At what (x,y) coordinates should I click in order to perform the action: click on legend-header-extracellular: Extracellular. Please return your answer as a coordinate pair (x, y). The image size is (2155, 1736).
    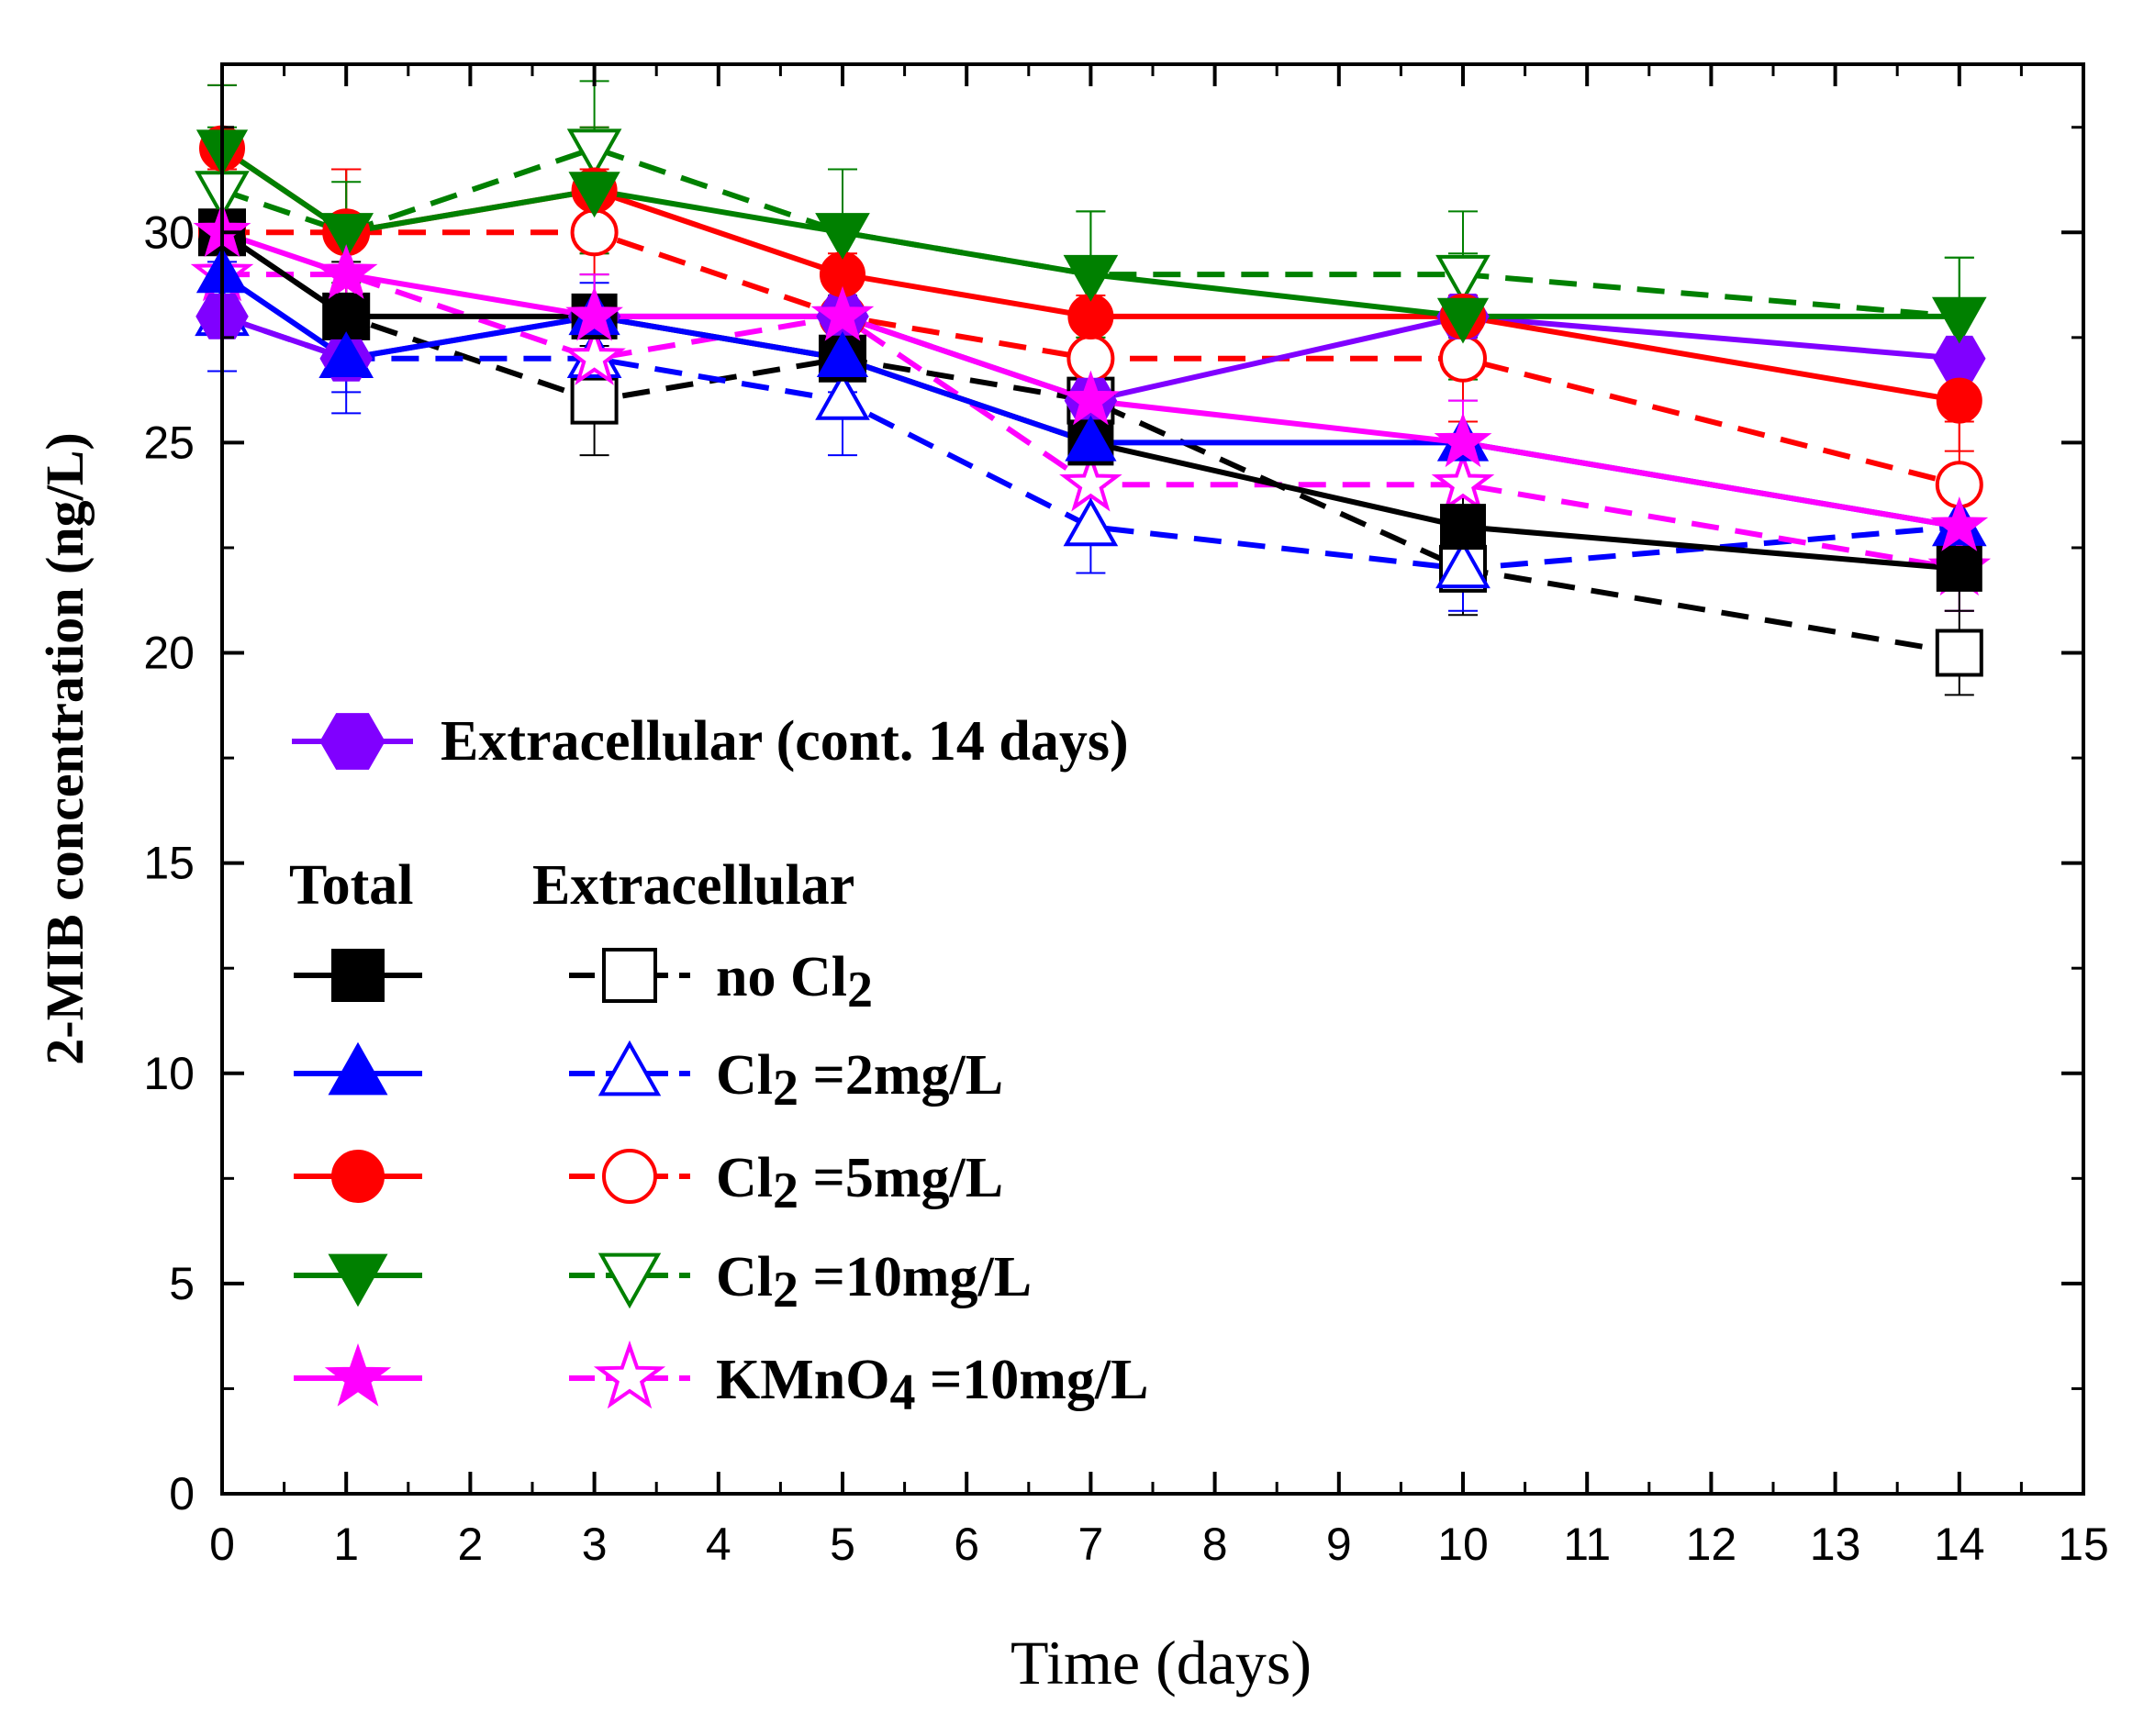
    Looking at the image, I should click on (693, 885).